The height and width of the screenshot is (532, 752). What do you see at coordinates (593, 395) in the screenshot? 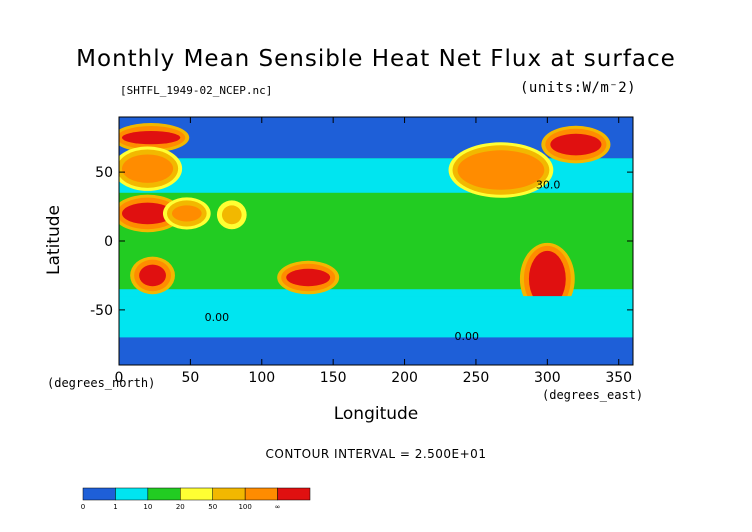
I see `x-axis-unit-note: (degrees_east)` at bounding box center [593, 395].